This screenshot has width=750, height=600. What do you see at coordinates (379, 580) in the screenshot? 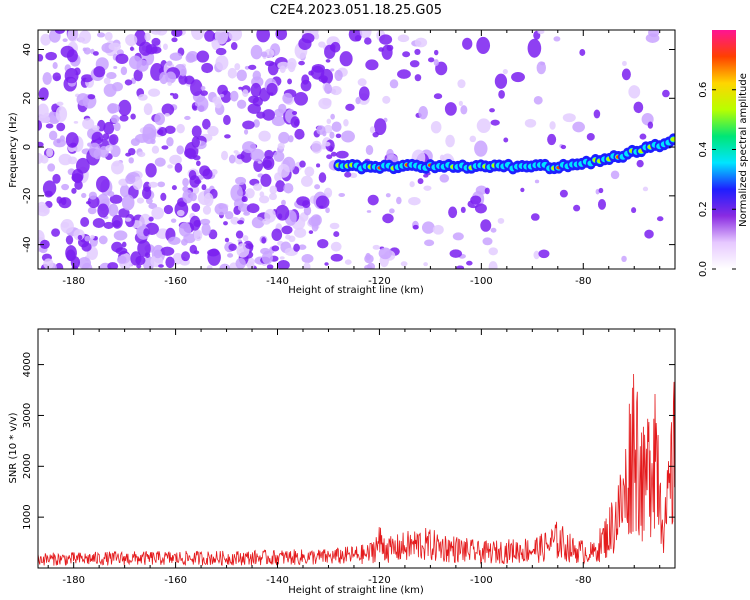
I see `snr-x-tick-label: -120` at bounding box center [379, 580].